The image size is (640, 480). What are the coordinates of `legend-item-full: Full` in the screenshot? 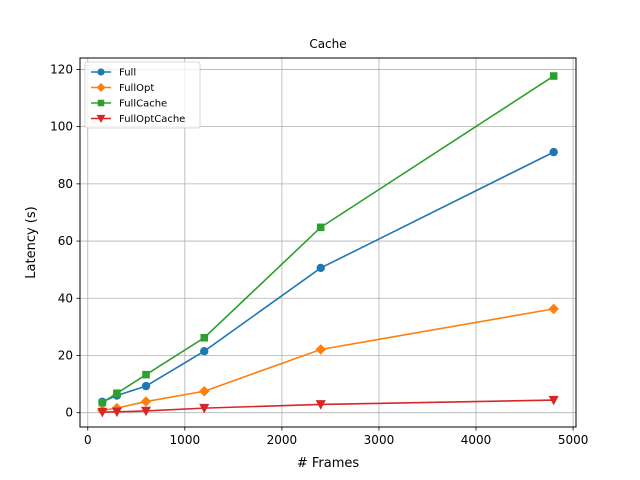 It's located at (113, 73).